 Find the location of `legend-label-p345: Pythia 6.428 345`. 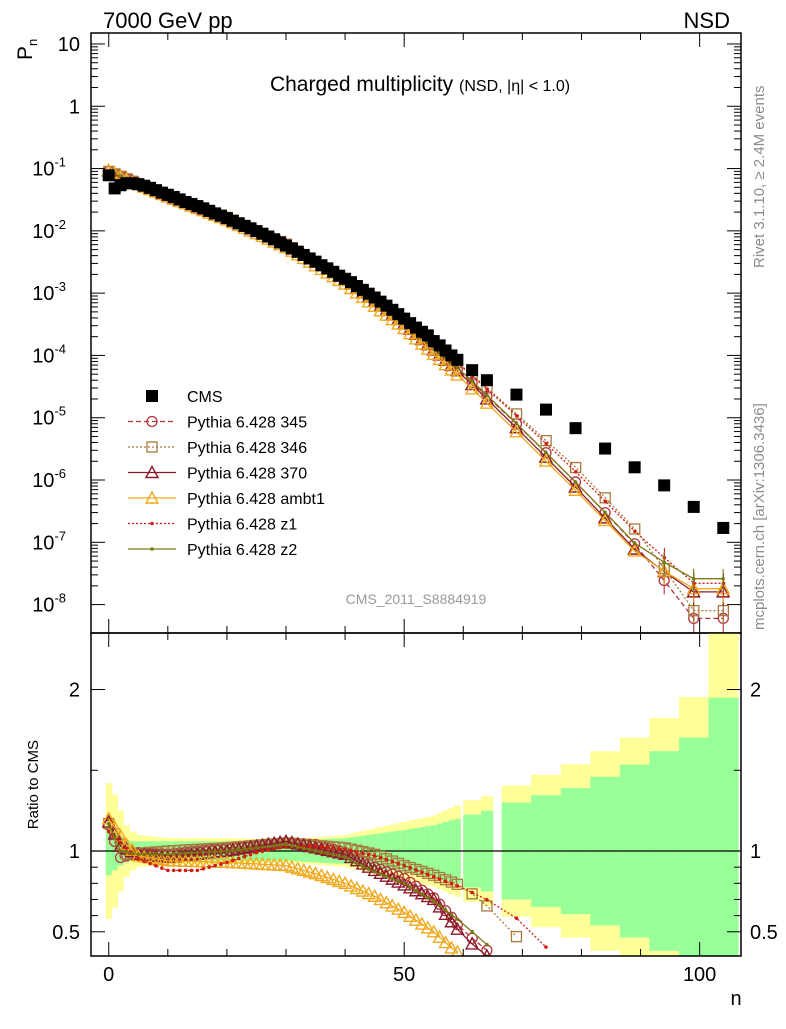

legend-label-p345: Pythia 6.428 345 is located at coordinates (247, 423).